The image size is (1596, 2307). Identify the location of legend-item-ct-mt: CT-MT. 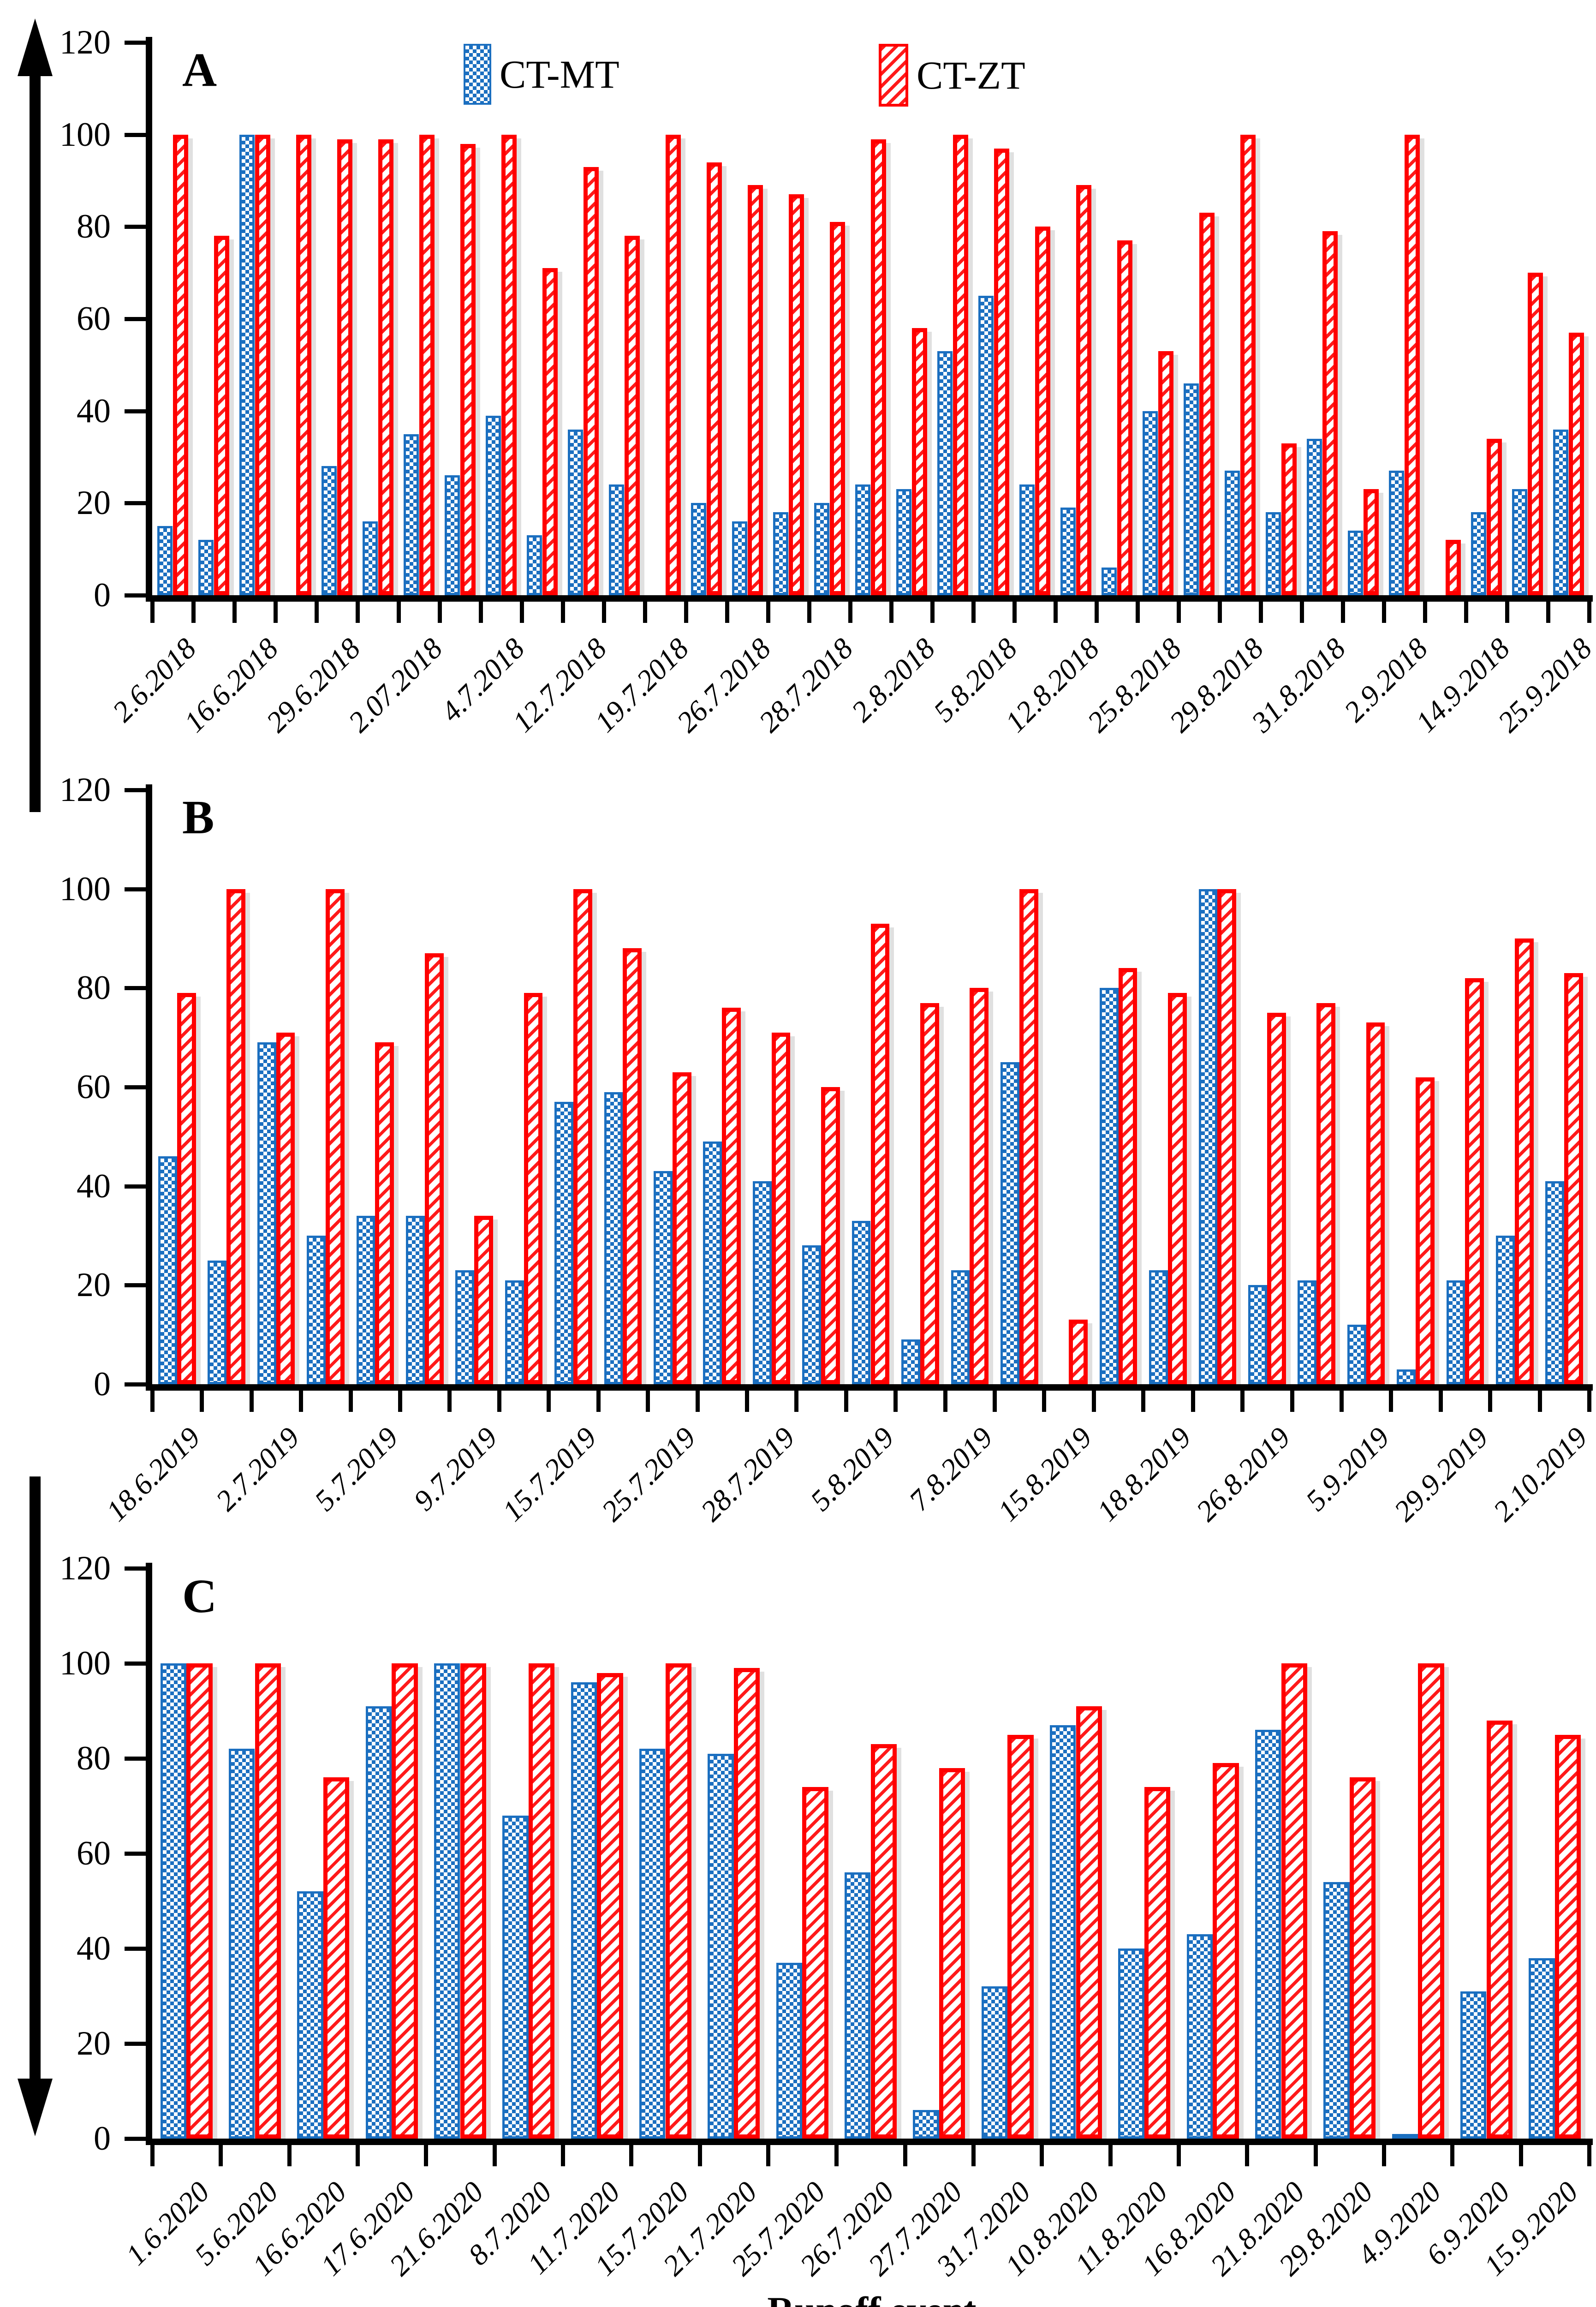
(541, 74).